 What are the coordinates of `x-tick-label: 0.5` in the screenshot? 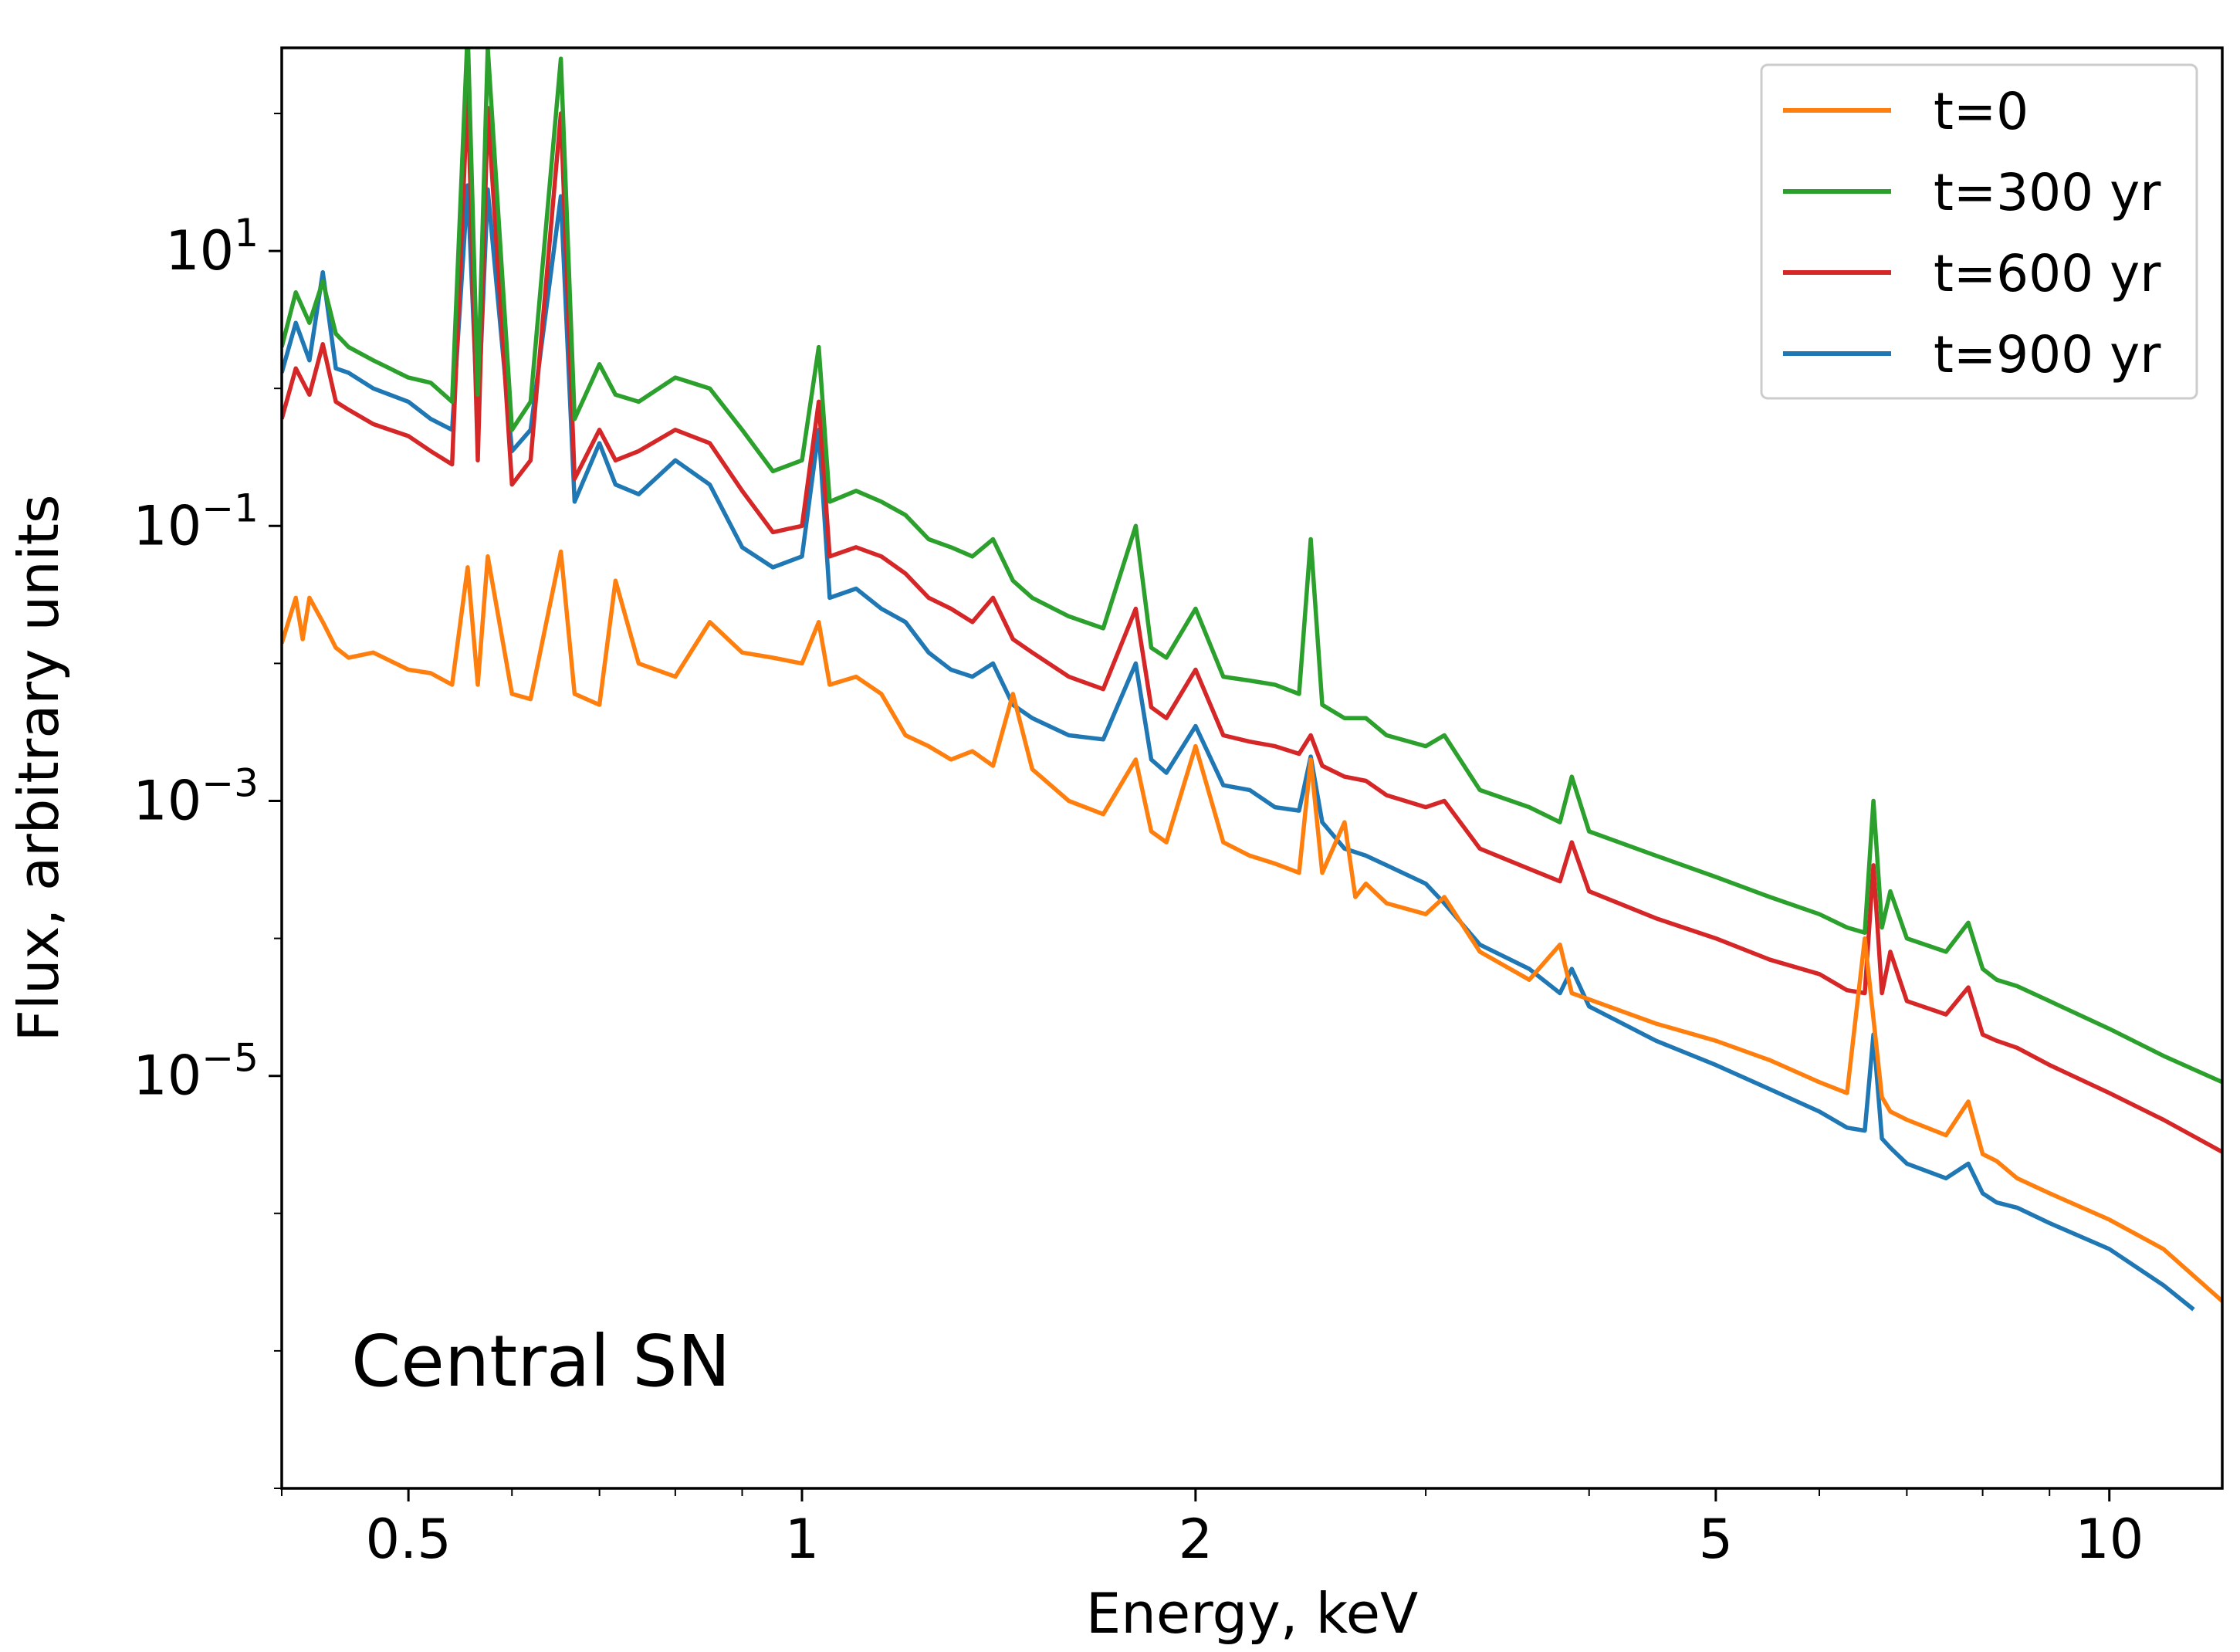 It's located at (408, 1539).